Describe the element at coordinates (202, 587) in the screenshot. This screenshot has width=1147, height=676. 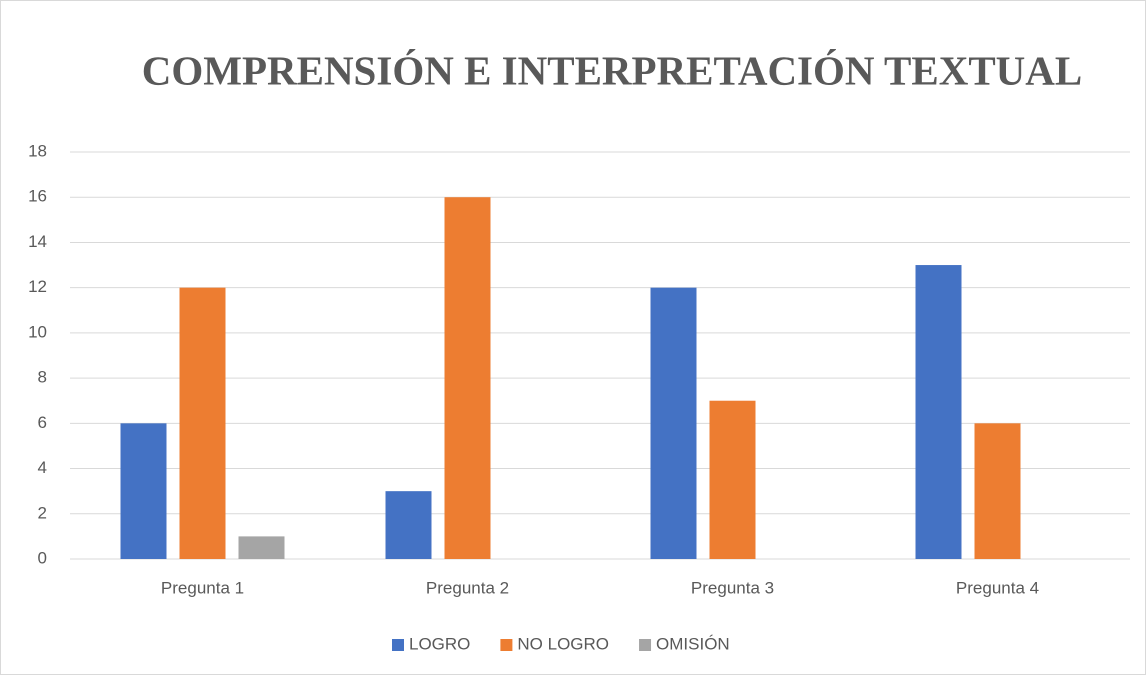
I see `x-tick-label: Pregunta 1` at that location.